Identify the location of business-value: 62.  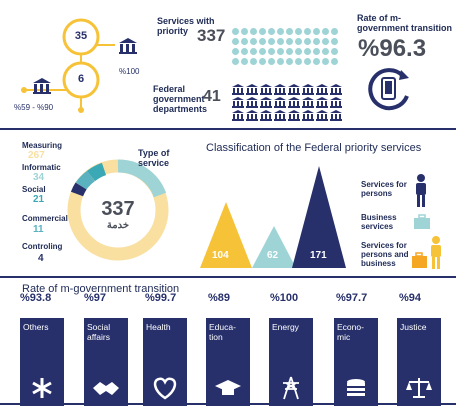
(273, 255).